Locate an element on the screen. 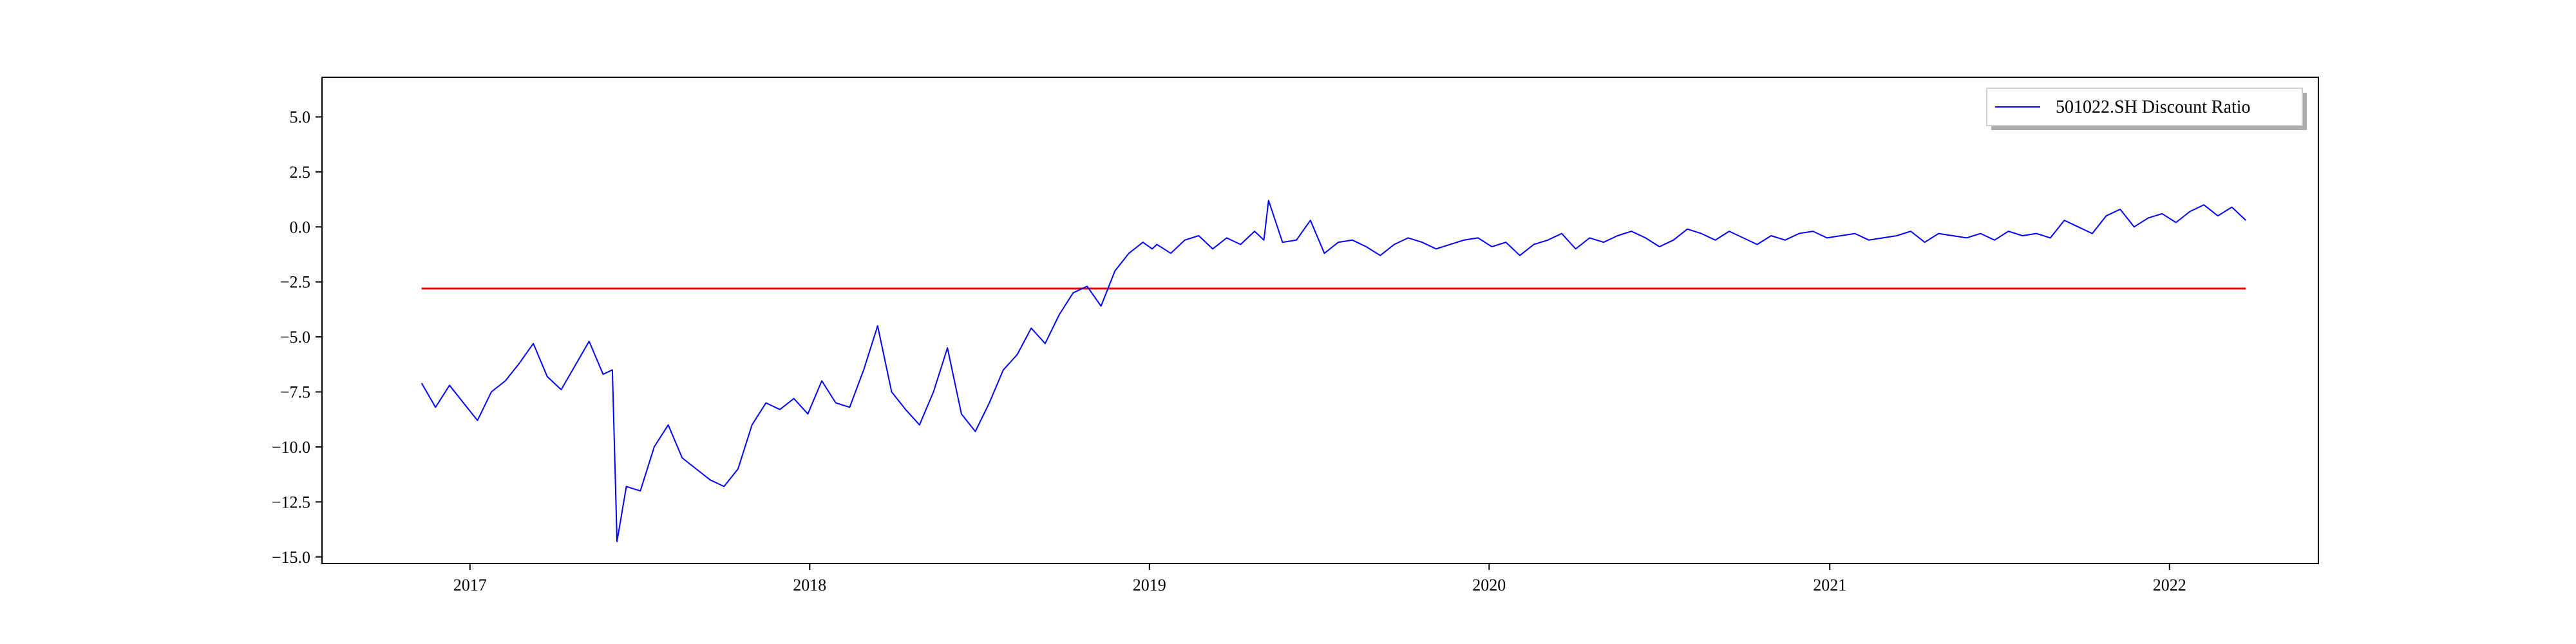 The width and height of the screenshot is (2576, 644). x-tick-label: 2017 is located at coordinates (470, 585).